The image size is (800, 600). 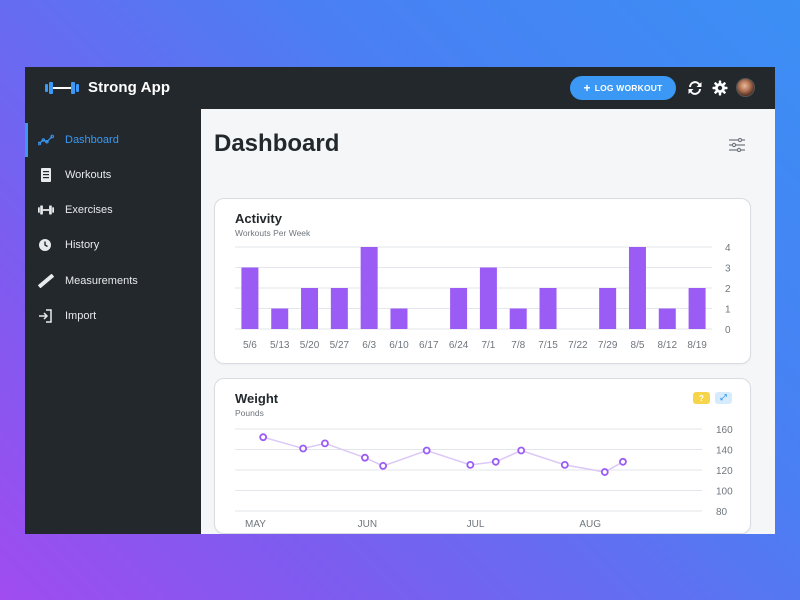 I want to click on sidebar-item-label: Measurements, so click(x=101, y=281).